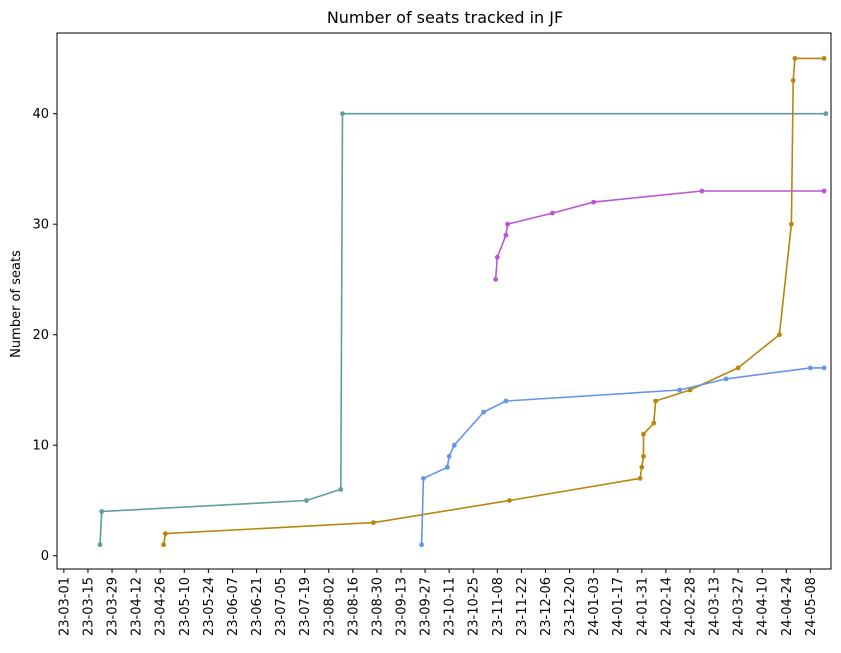  I want to click on x-tick-label-21: 23-12-06, so click(546, 606).